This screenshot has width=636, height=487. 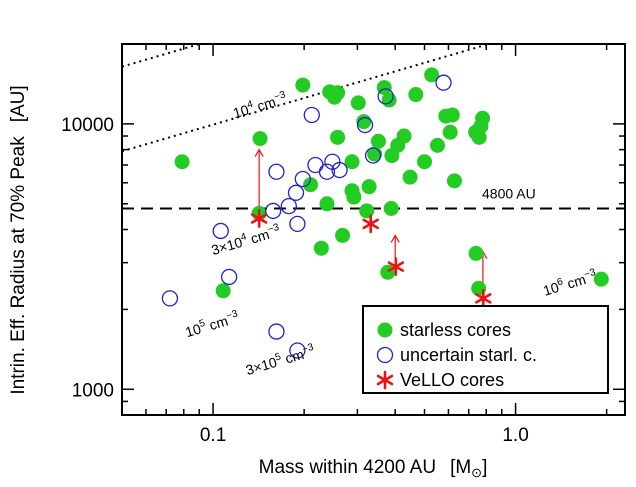 I want to click on y-axis-title: Intrin. Eff. Radius at 70% Peak [AU], so click(x=18, y=239).